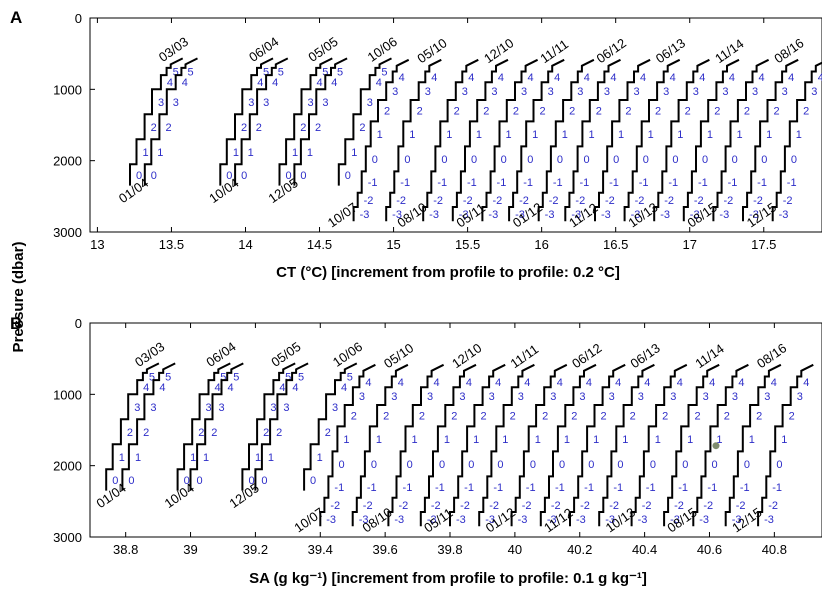  I want to click on profile-date-label: 03/03, so click(149, 354).